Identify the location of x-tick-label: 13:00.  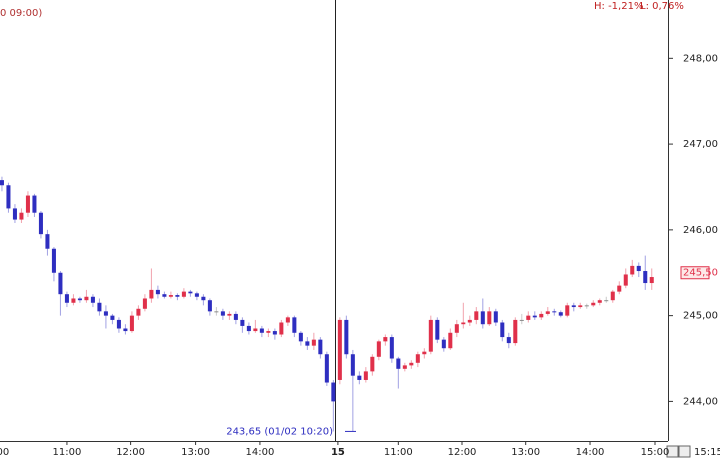
(195, 452).